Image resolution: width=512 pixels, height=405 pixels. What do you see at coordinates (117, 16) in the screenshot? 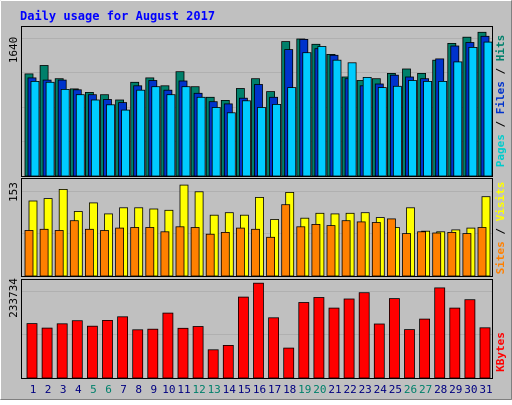
I see `chart-title: Daily usage for August 2017` at bounding box center [117, 16].